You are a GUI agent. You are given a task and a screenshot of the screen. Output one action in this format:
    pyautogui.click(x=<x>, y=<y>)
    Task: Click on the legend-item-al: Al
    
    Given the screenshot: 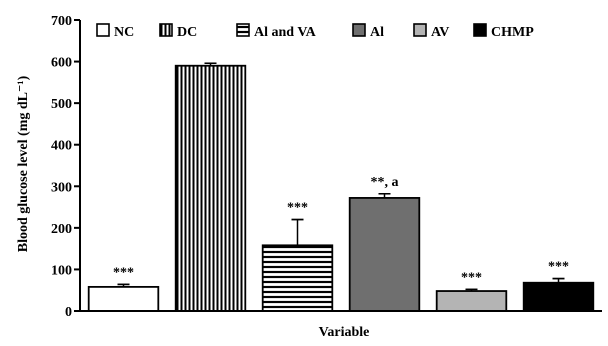 What is the action you would take?
    pyautogui.click(x=368, y=31)
    